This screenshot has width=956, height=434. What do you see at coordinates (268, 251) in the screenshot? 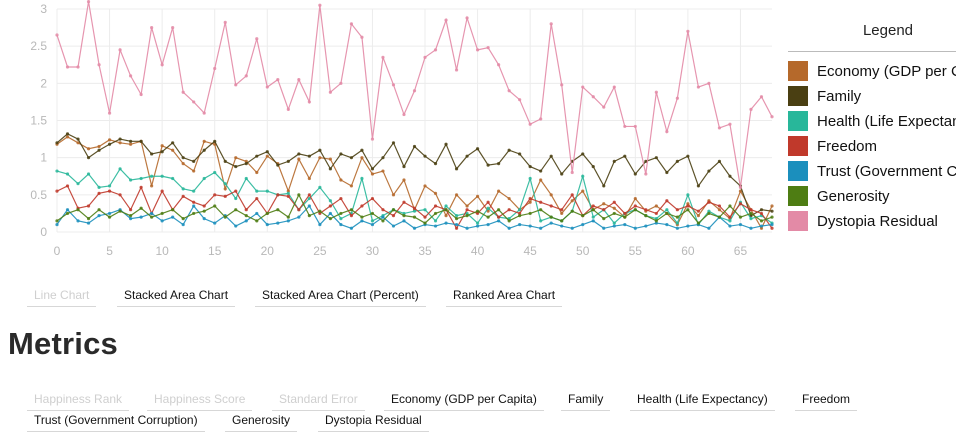
I see `x-tick-label: 20` at bounding box center [268, 251].